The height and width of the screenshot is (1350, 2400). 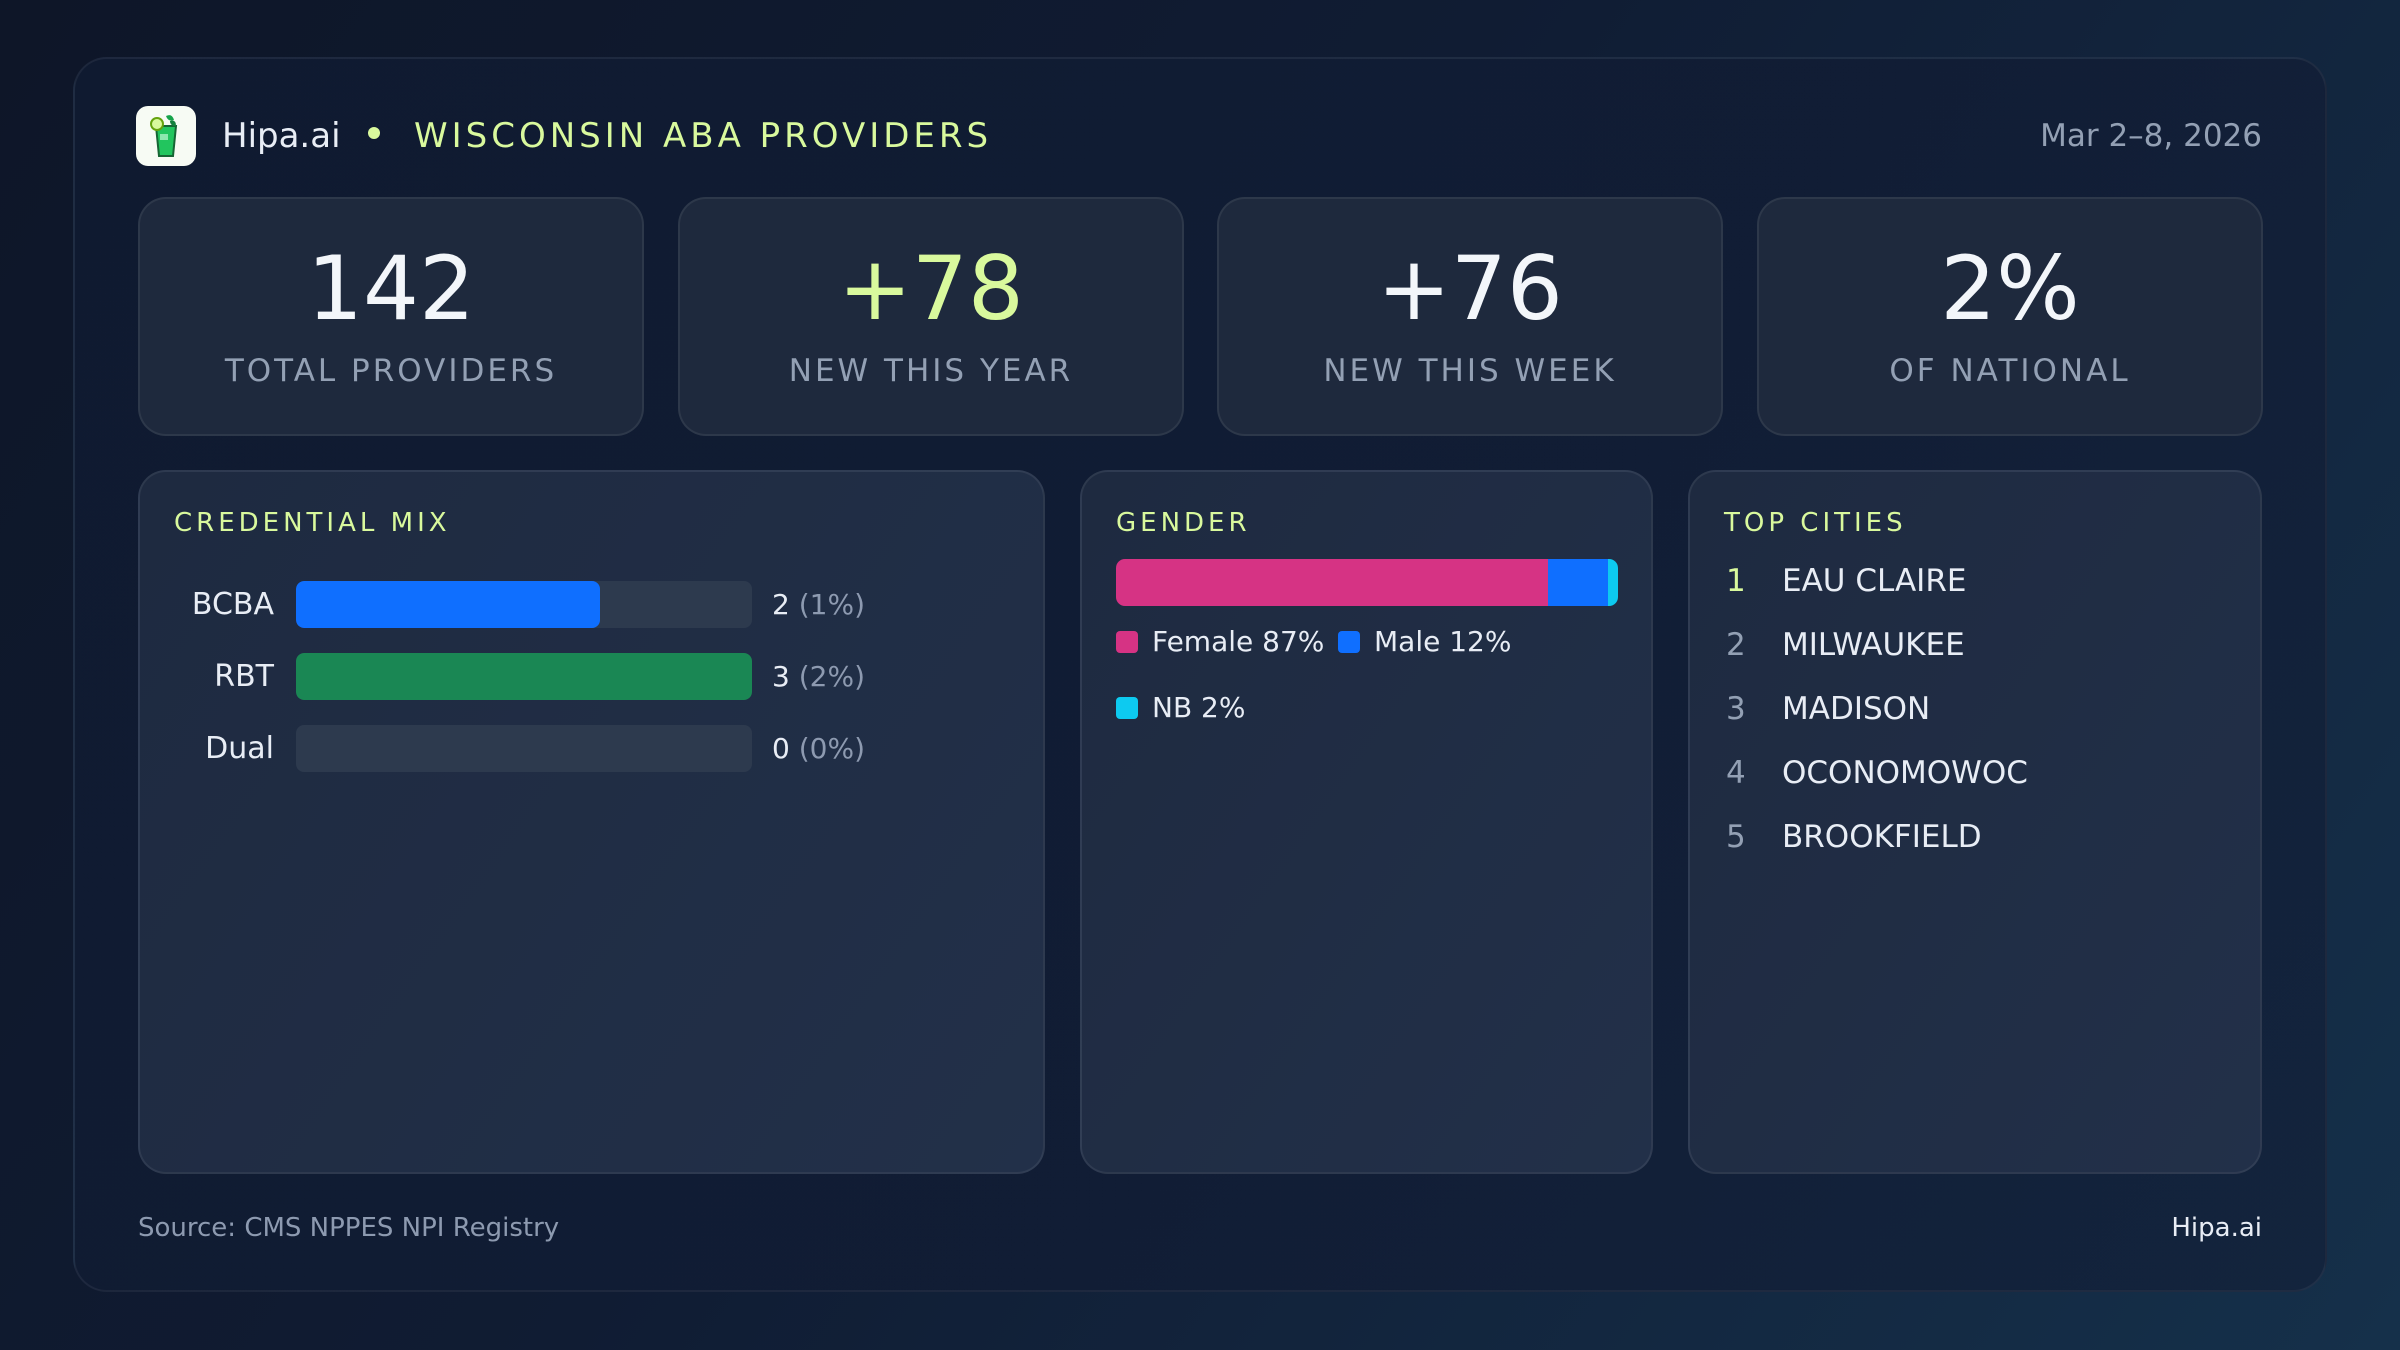 I want to click on credential-pct: (1%), so click(x=832, y=604).